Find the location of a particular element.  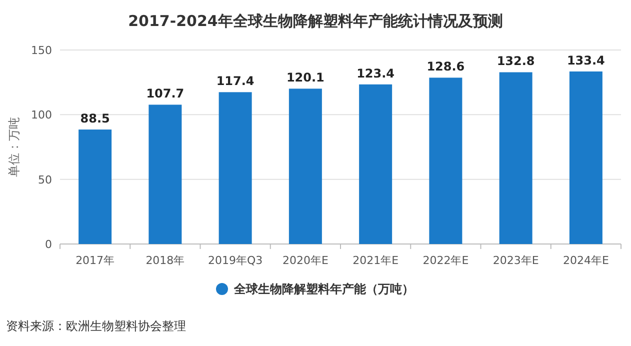

chart-title: 2017-2024年全球生物降解塑料年产能统计情况及预测 is located at coordinates (315, 21).